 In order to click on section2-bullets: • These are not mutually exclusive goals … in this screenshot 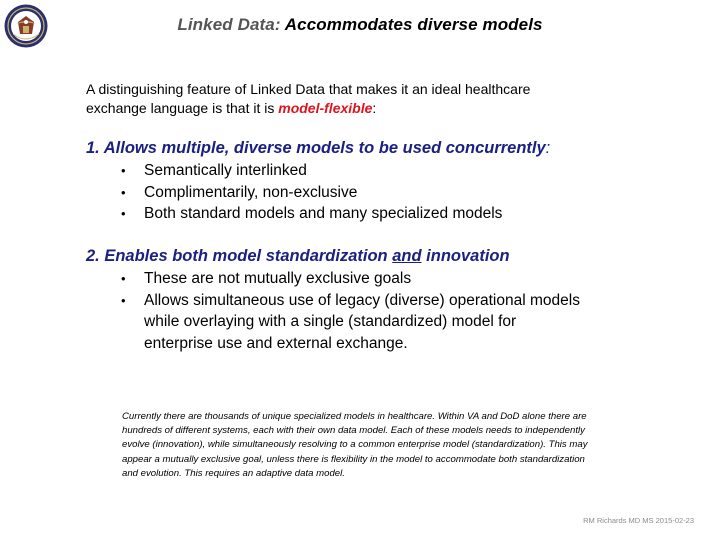, I will do `click(353, 311)`.